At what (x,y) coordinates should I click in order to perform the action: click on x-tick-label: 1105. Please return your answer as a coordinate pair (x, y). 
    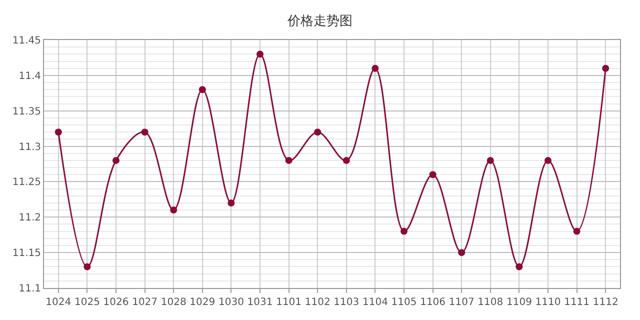
    Looking at the image, I should click on (404, 302).